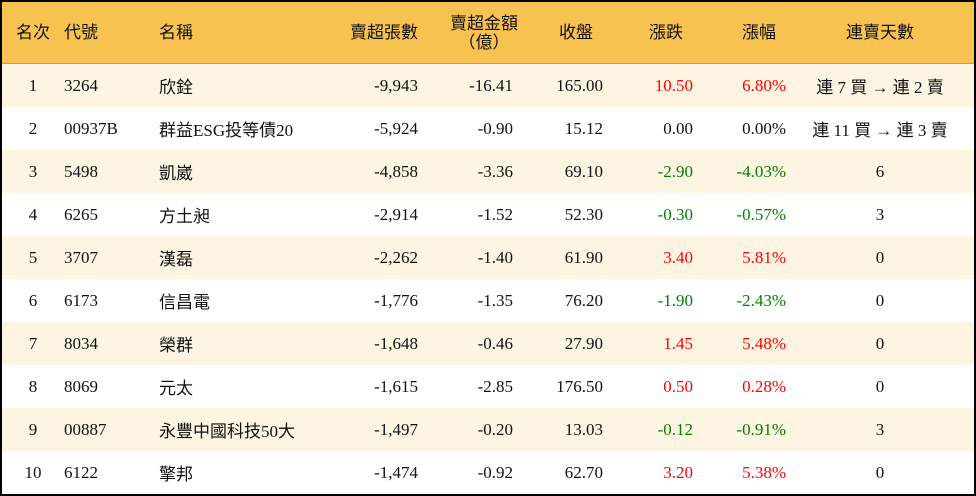 The width and height of the screenshot is (976, 496). What do you see at coordinates (184, 302) in the screenshot?
I see `name-cell: 信昌電` at bounding box center [184, 302].